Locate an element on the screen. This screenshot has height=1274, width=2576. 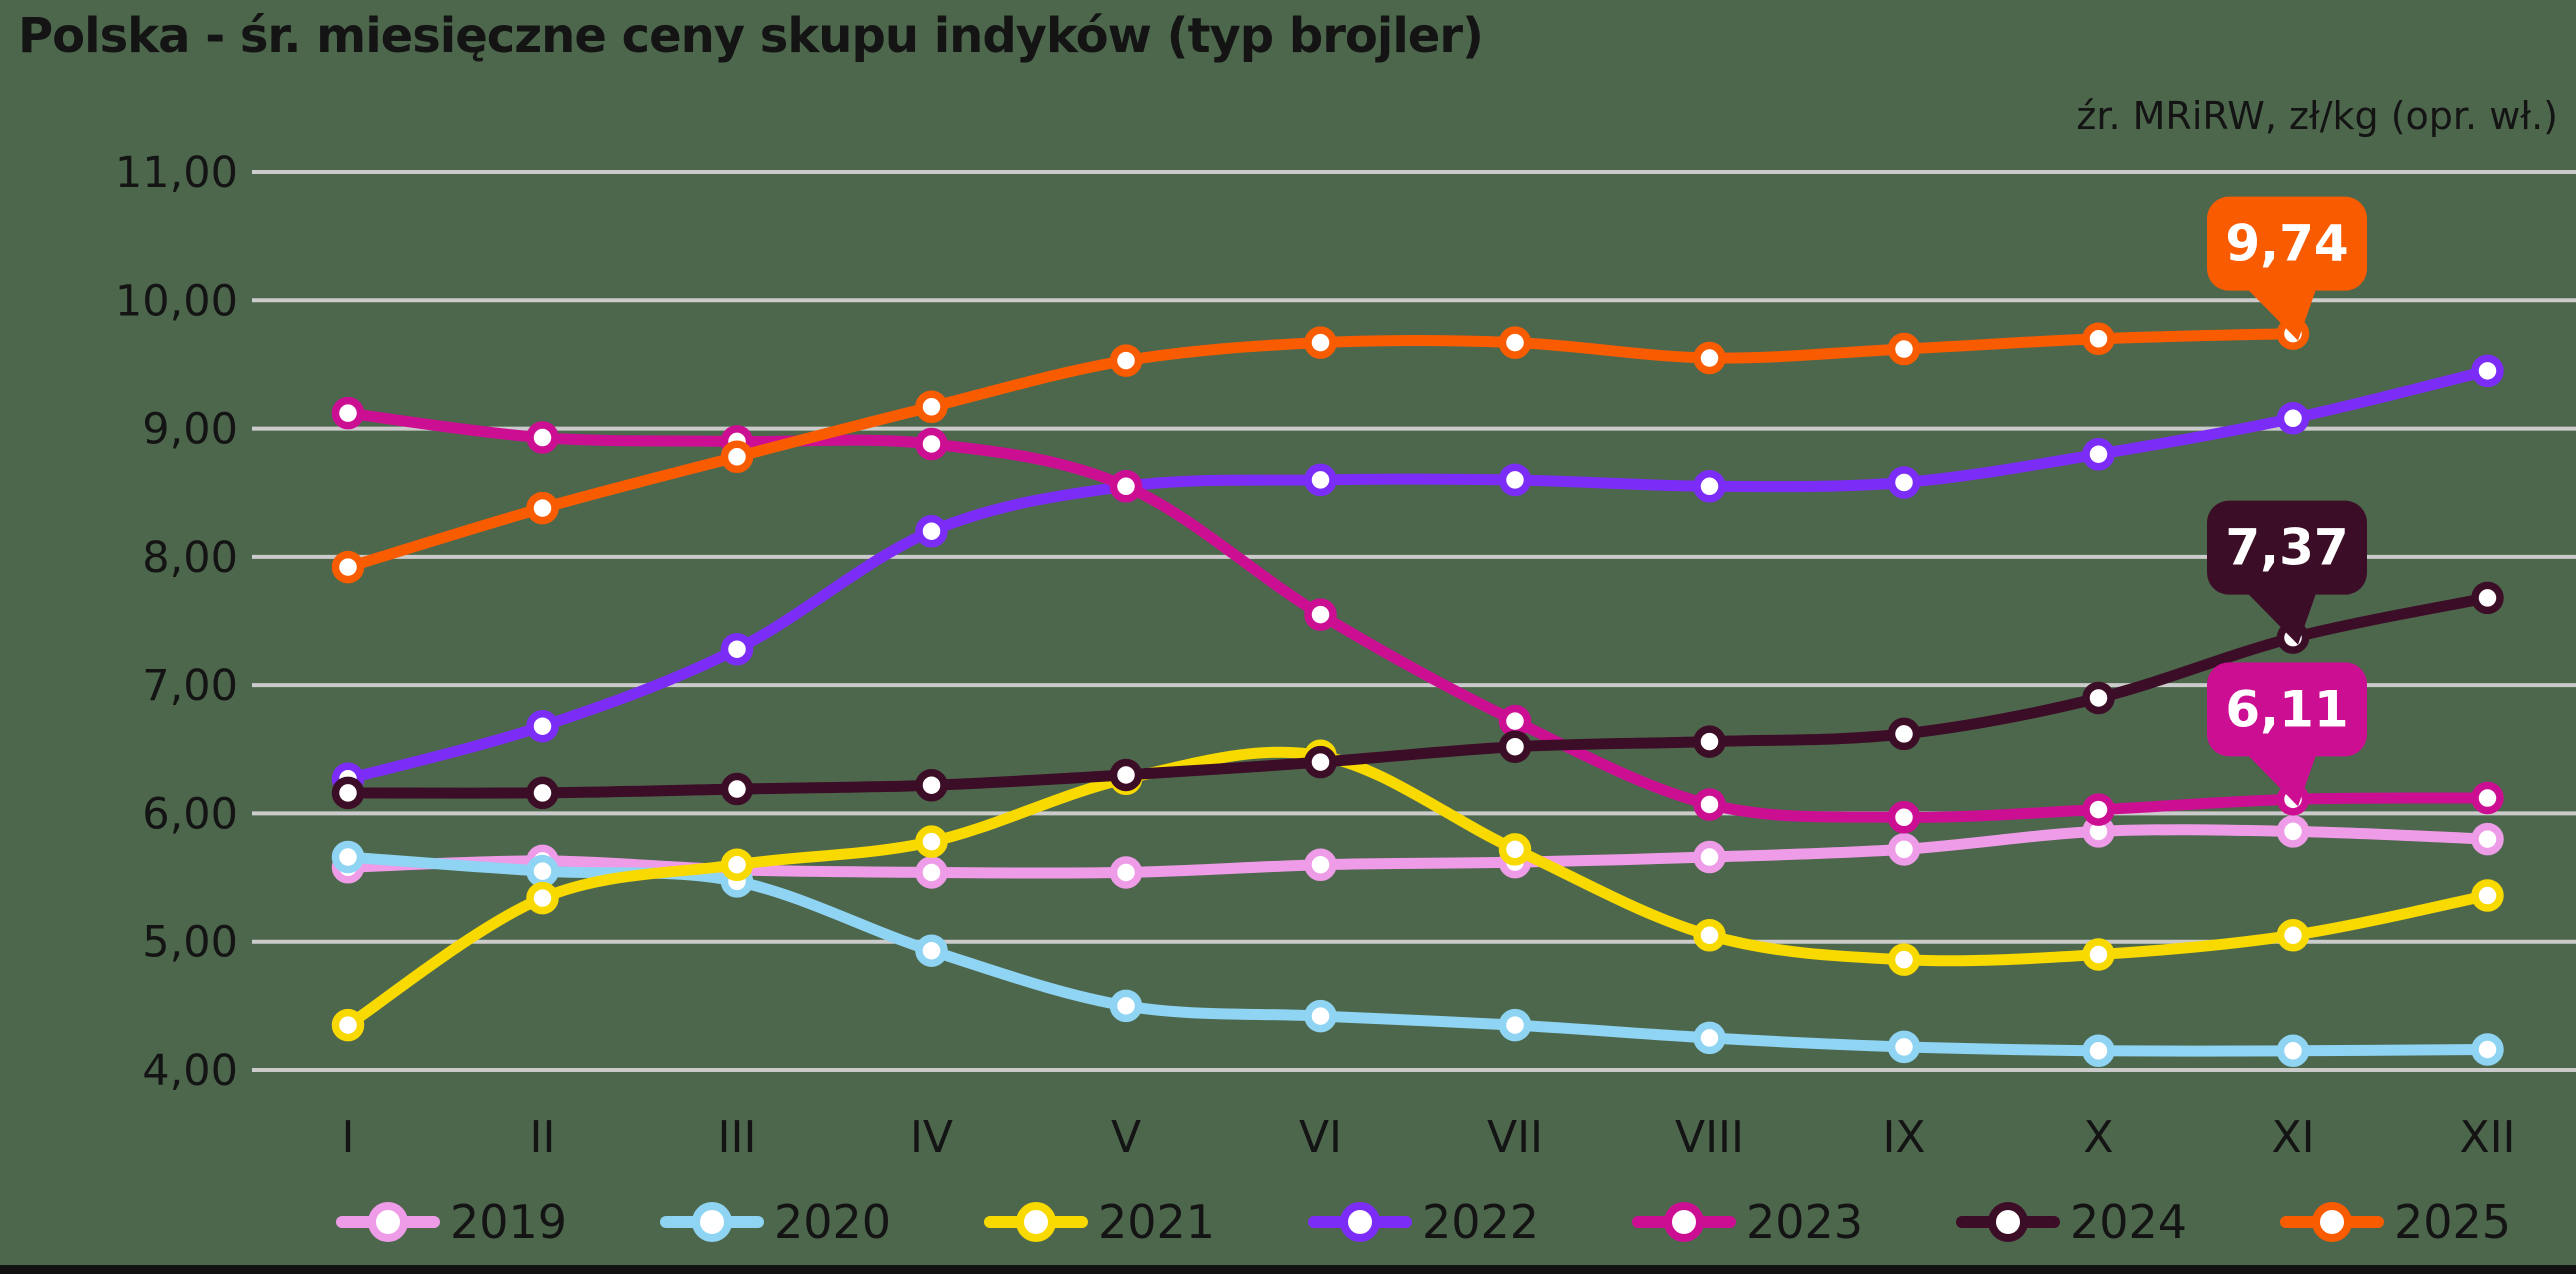
x-axis-tick-label: VI is located at coordinates (1320, 1137).